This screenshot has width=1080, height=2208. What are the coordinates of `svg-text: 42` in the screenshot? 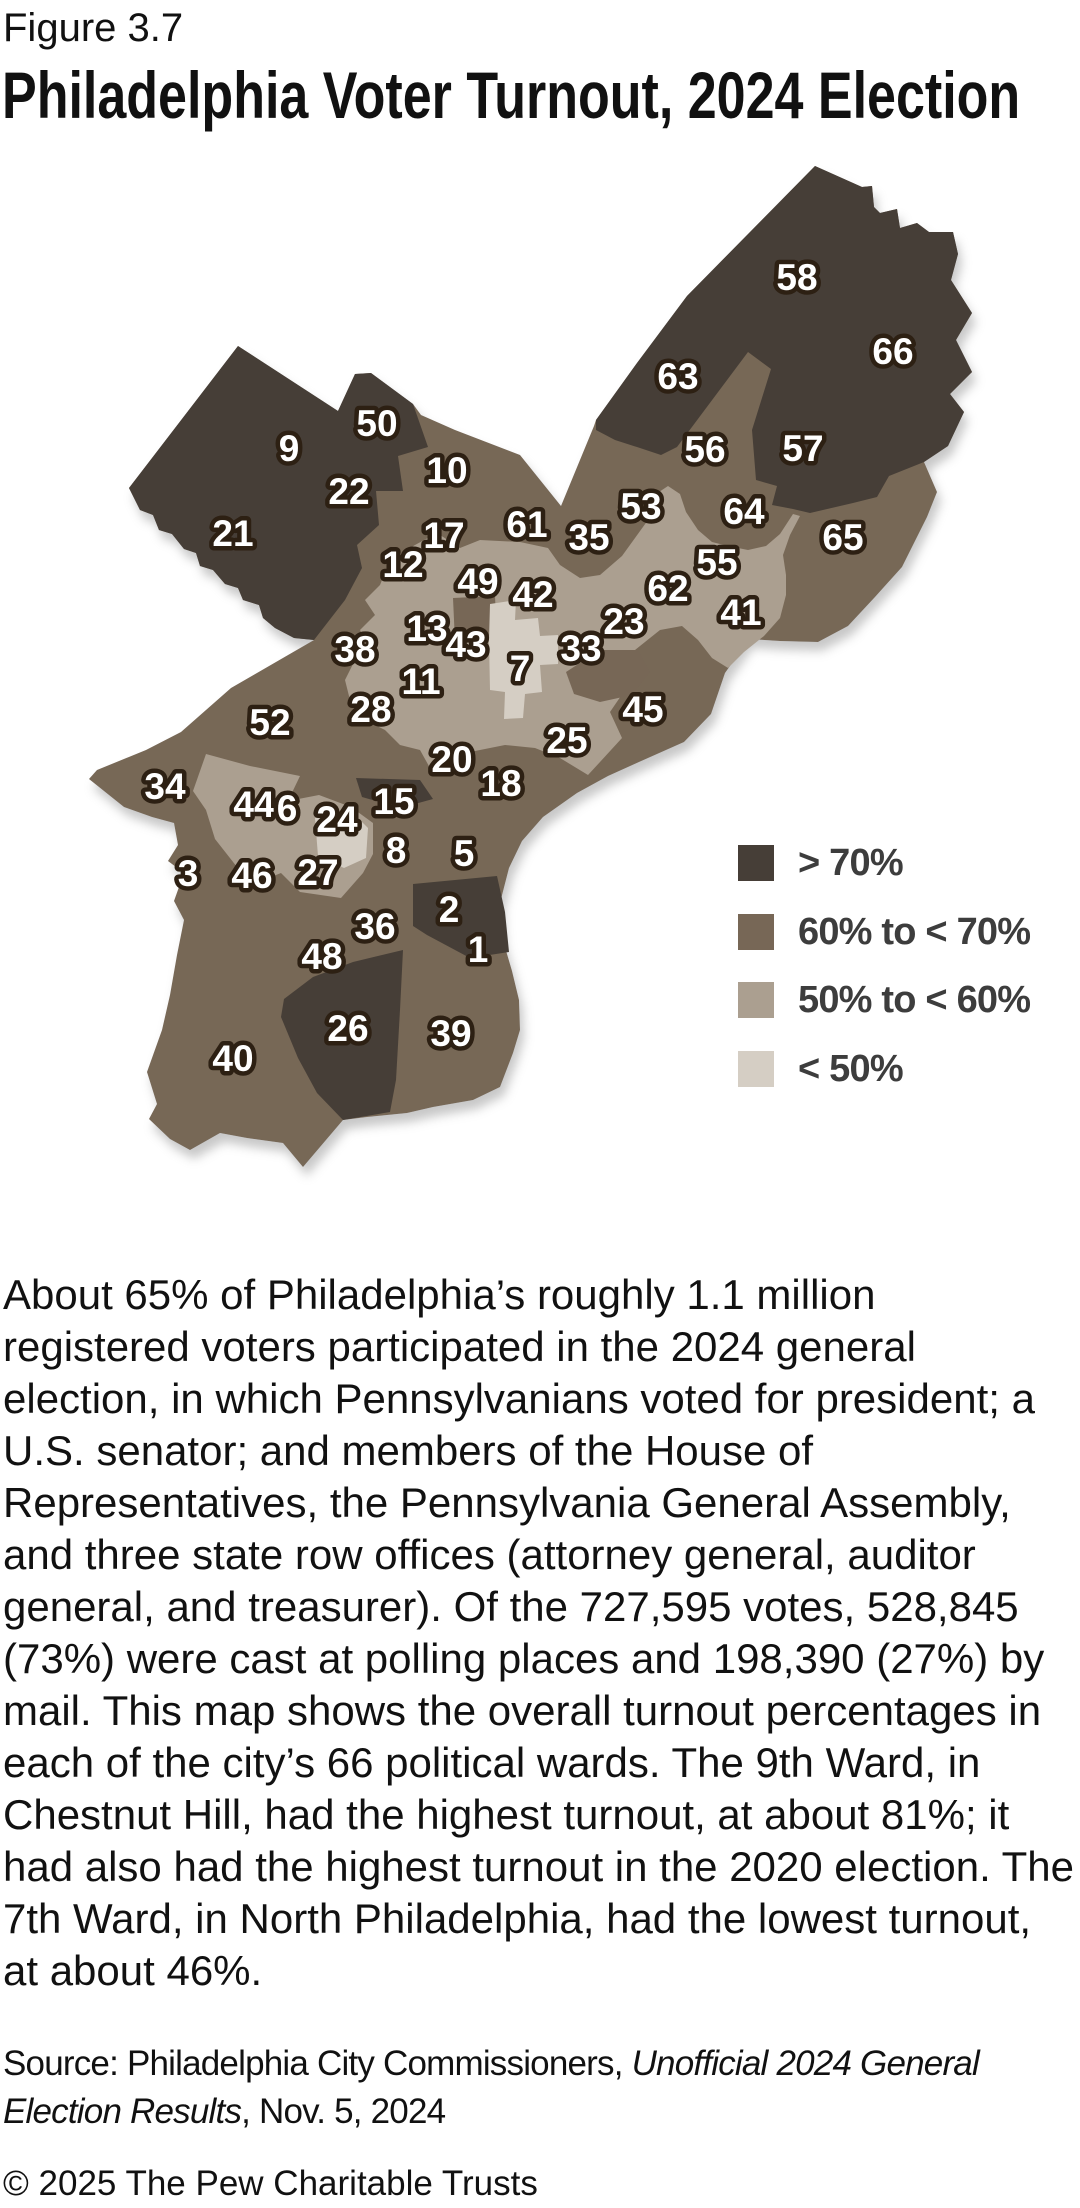 It's located at (532, 594).